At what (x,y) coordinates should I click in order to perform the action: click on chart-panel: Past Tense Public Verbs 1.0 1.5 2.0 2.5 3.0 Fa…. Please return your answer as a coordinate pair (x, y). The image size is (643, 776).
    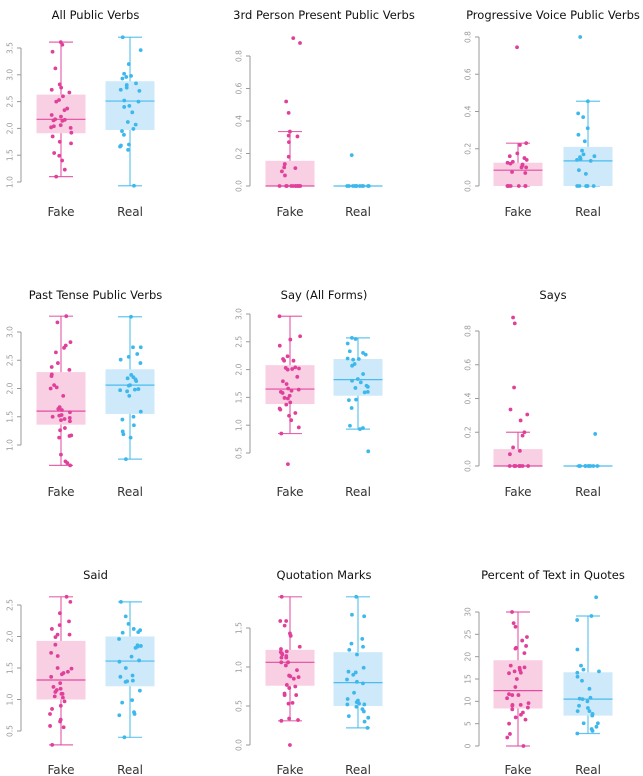
    Looking at the image, I should click on (84, 393).